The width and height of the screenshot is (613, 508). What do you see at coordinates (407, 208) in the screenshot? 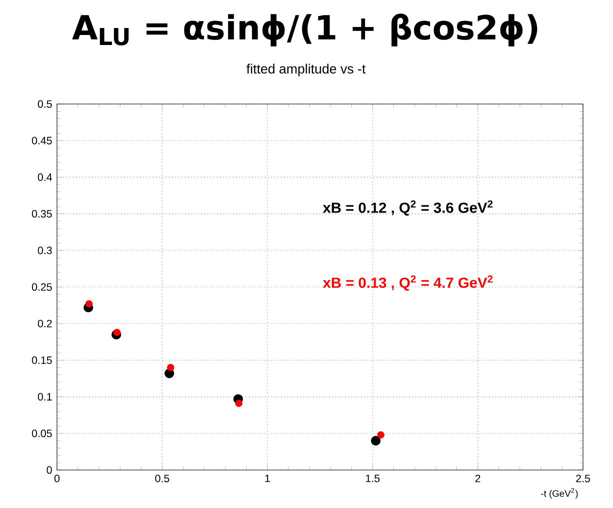
I see `text: xB = 0.12 , Q$^{2}$ = 3.6 GeV$^{2}$` at bounding box center [407, 208].